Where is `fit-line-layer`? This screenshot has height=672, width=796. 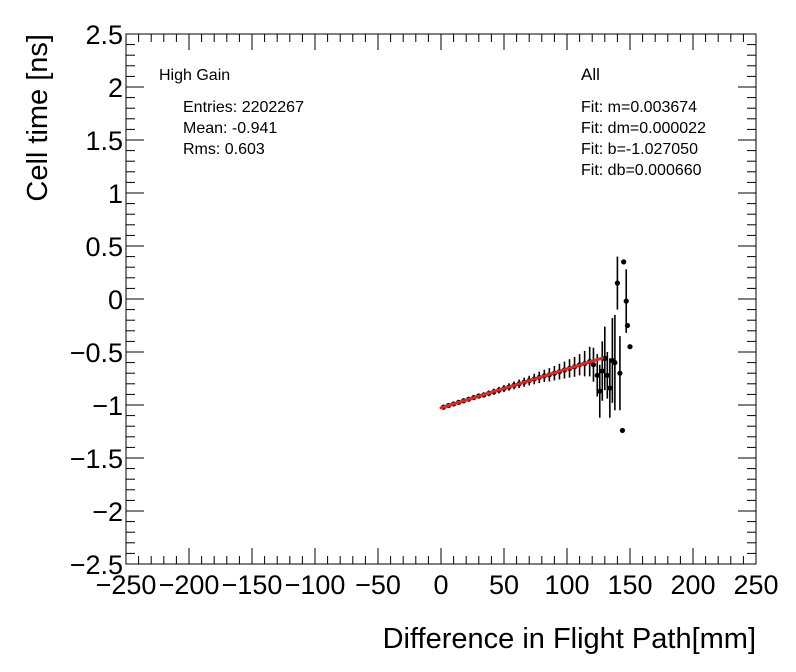
fit-line-layer is located at coordinates (521, 383).